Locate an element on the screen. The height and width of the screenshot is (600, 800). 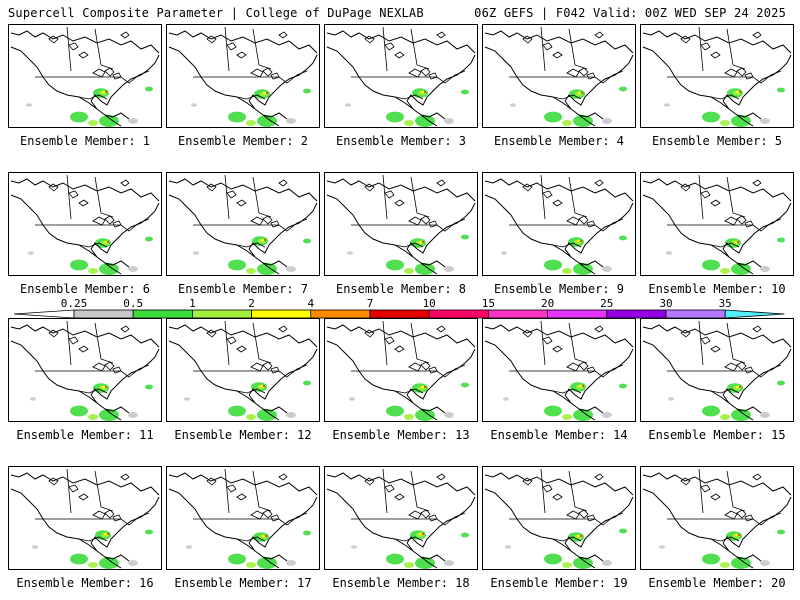
legend-tick-label: 4 is located at coordinates (310, 303).